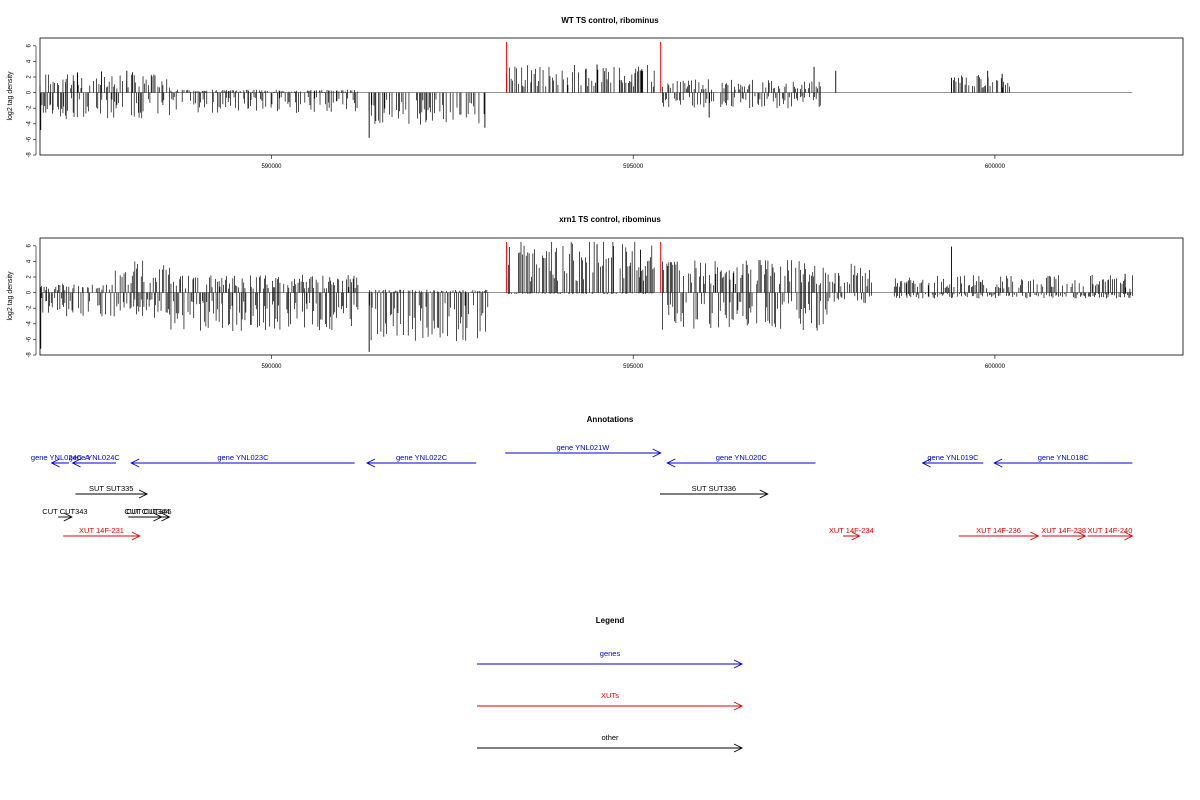  What do you see at coordinates (610, 653) in the screenshot?
I see `legend-label: genes` at bounding box center [610, 653].